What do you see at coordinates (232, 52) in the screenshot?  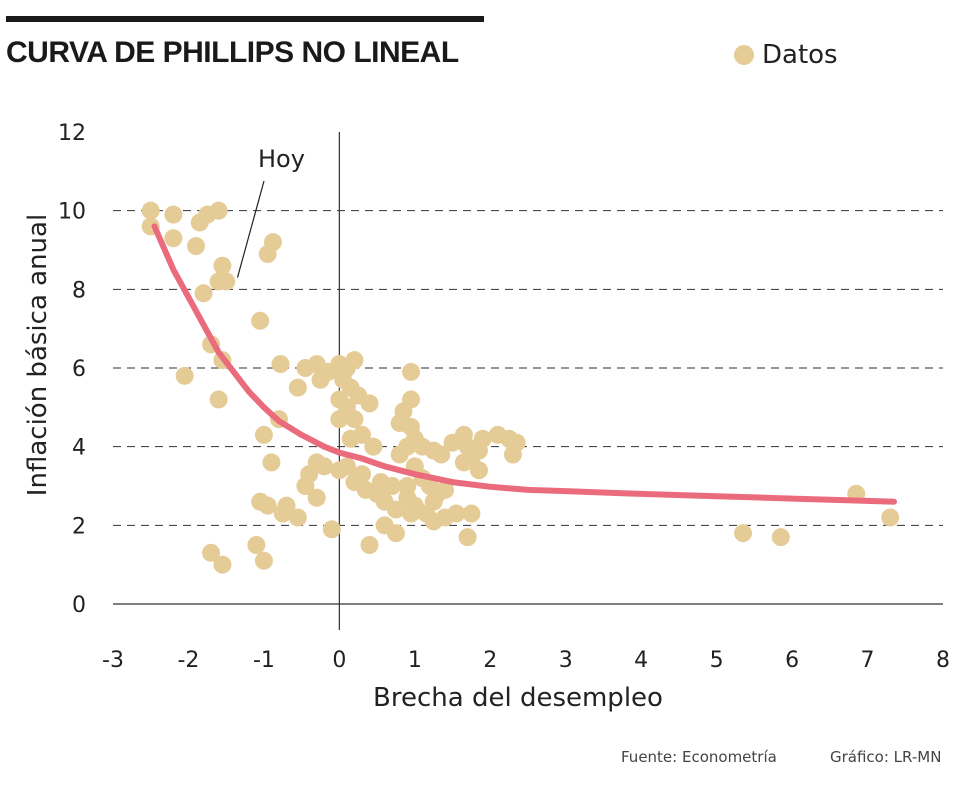 I see `chart-title: CURVA DE PHILLIPS NO LINEAL` at bounding box center [232, 52].